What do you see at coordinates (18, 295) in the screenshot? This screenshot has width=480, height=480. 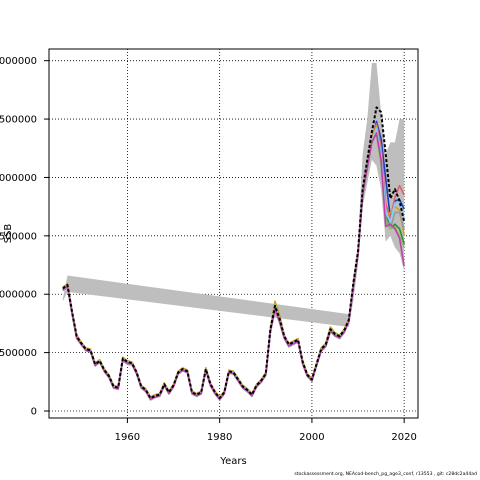 I see `y-tick-label: 1000000` at bounding box center [18, 295].